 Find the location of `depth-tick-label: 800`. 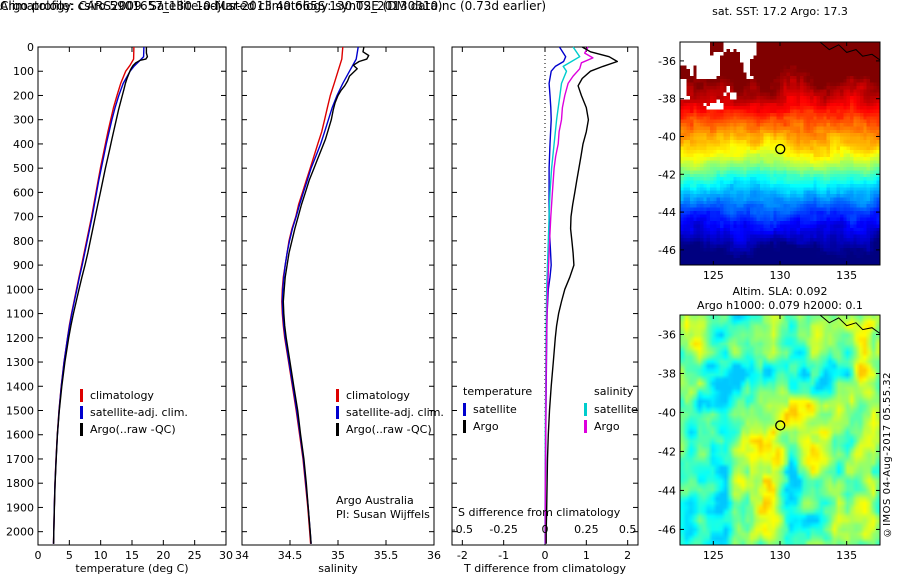

depth-tick-label: 800 is located at coordinates (23, 241).